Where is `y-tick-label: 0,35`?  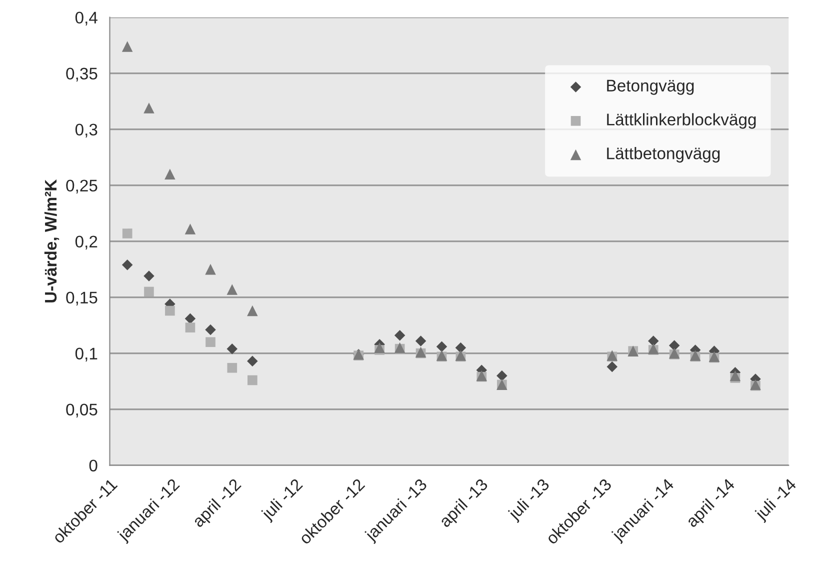
y-tick-label: 0,35 is located at coordinates (82, 75).